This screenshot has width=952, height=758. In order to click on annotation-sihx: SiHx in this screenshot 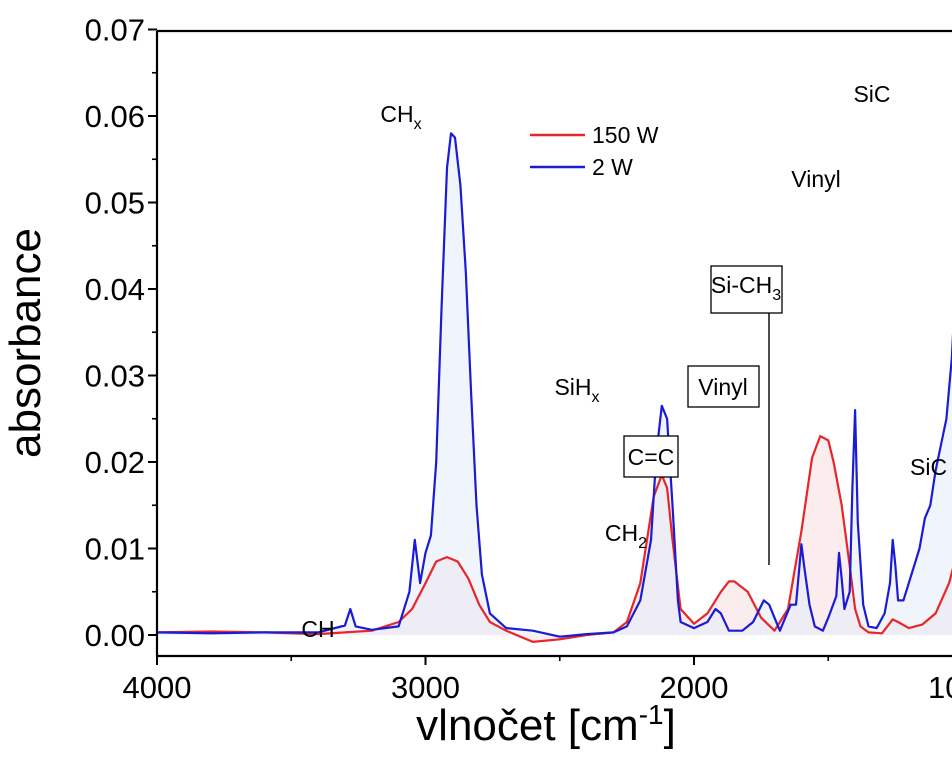, I will do `click(576, 390)`.